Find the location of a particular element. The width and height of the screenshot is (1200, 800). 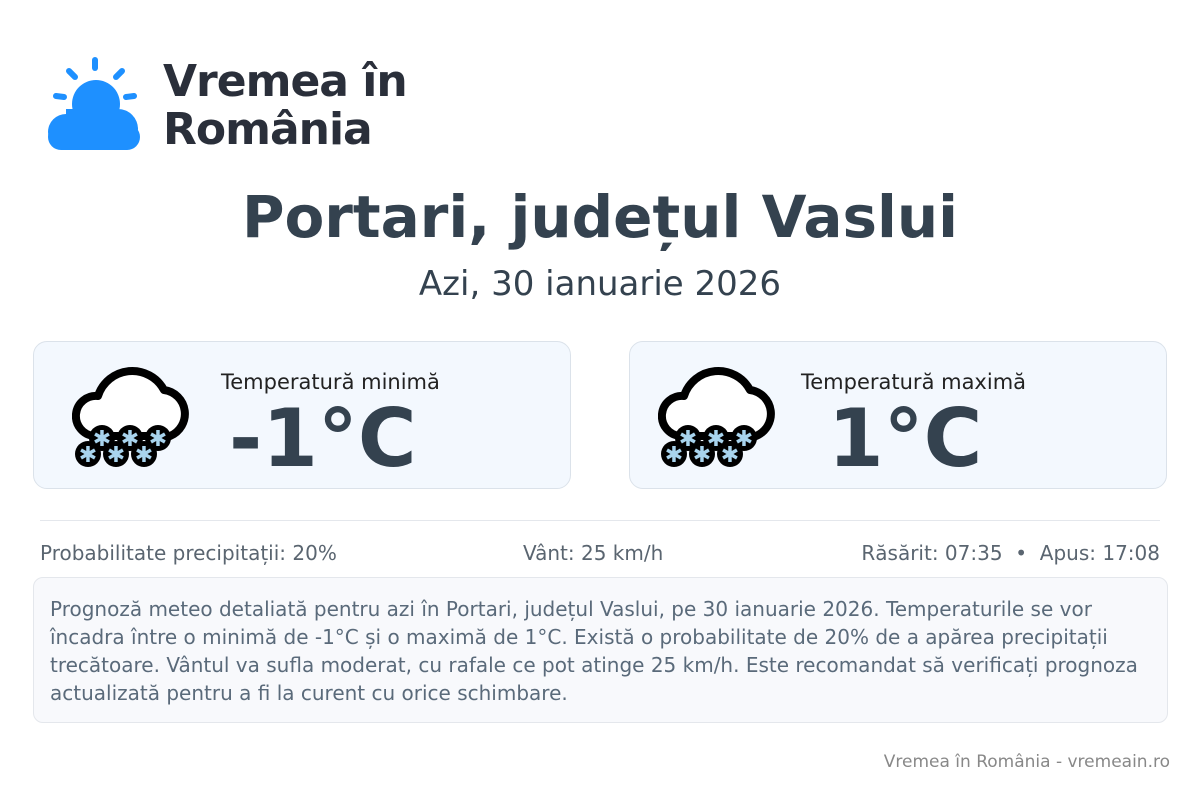

card-label: Temperatură minimă is located at coordinates (330, 382).